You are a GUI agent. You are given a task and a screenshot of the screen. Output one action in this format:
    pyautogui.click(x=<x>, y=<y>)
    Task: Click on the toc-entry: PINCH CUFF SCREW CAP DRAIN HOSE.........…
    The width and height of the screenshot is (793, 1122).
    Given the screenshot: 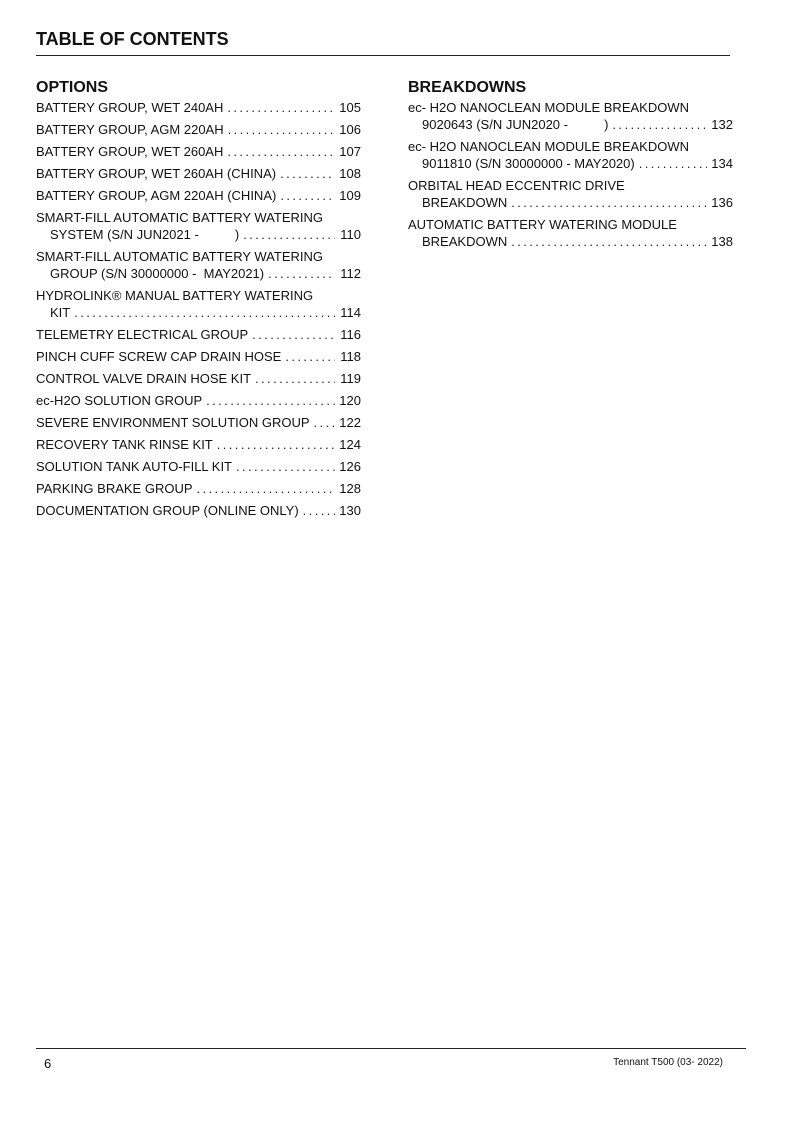 What is the action you would take?
    pyautogui.click(x=198, y=356)
    